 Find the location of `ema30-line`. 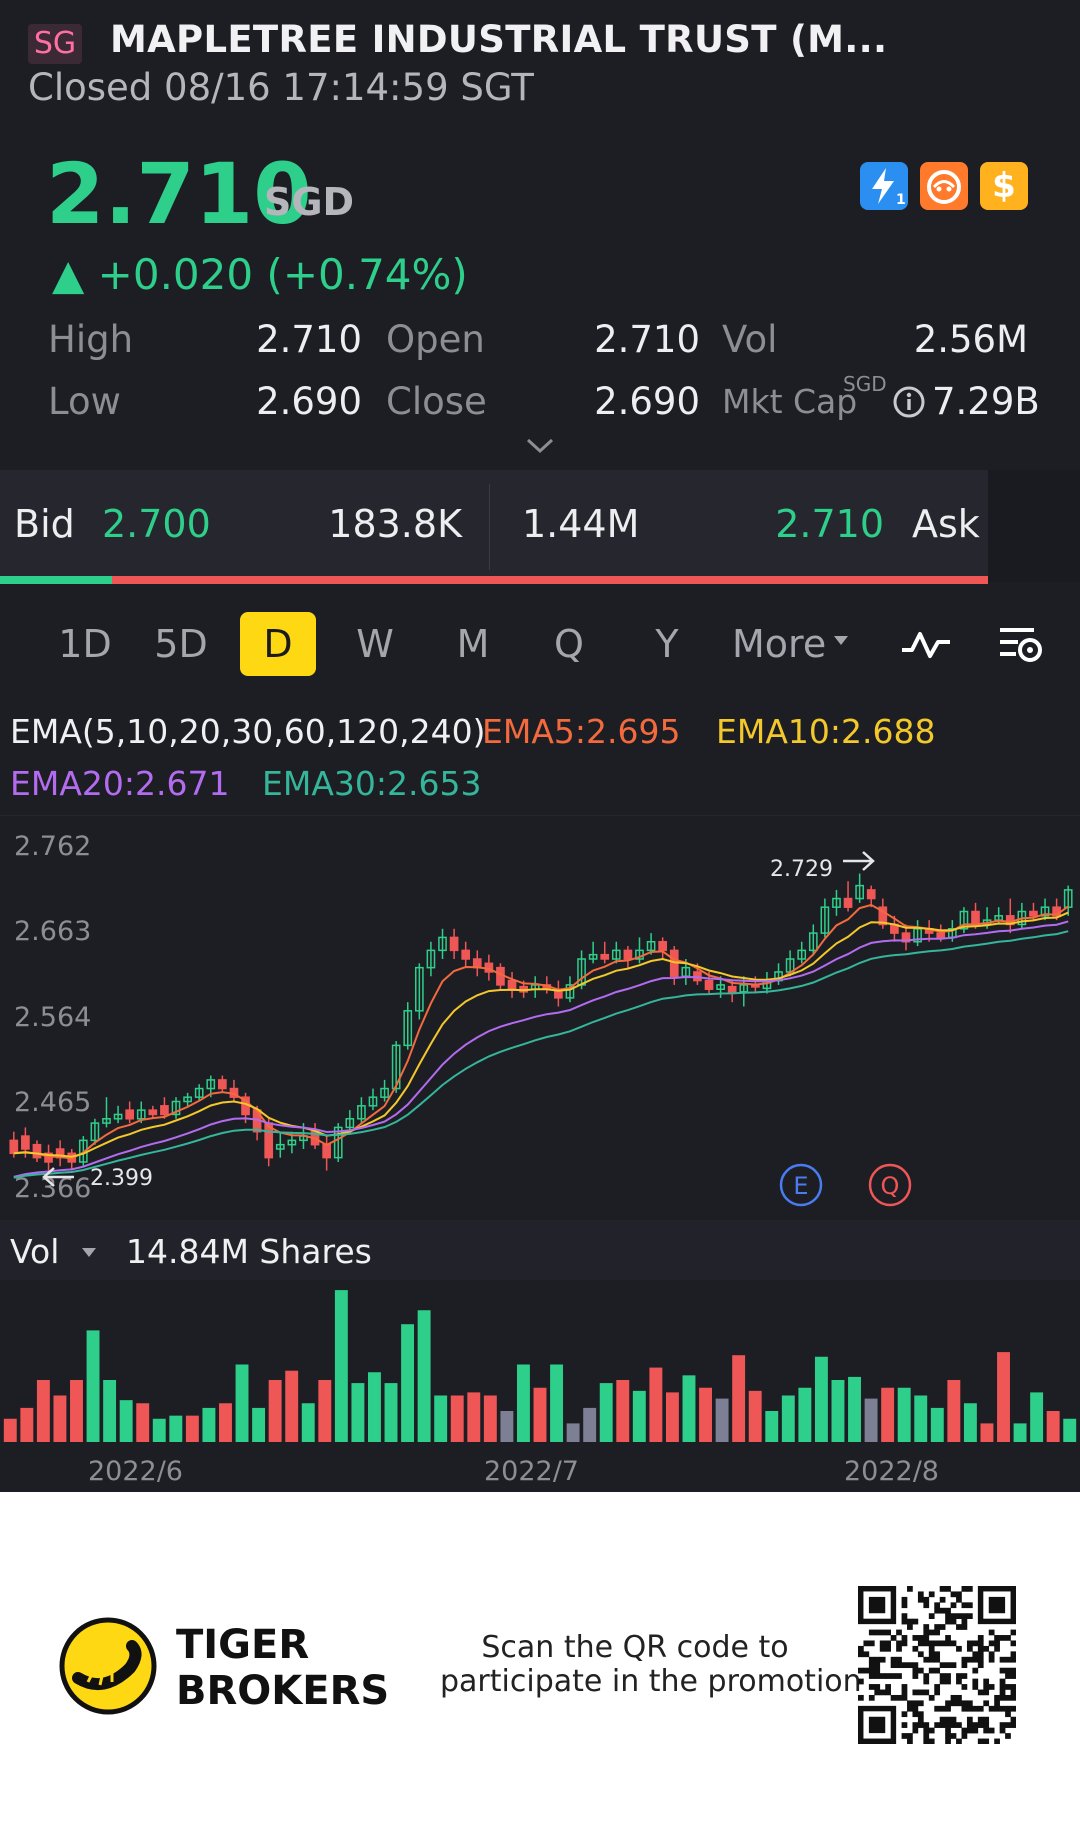

ema30-line is located at coordinates (541, 1054).